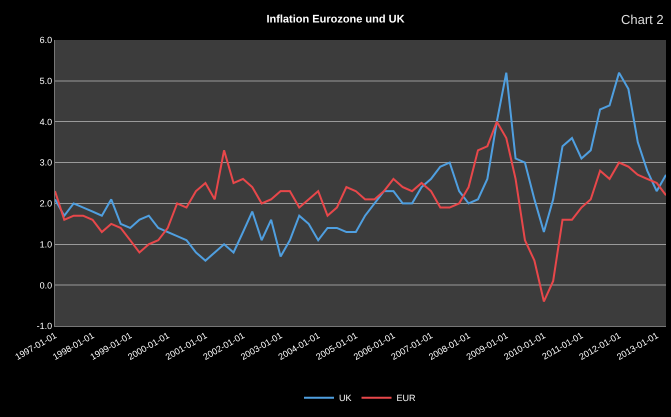 This screenshot has width=671, height=417. Describe the element at coordinates (335, 19) in the screenshot. I see `chart-title: Inflation Eurozone und UK` at that location.